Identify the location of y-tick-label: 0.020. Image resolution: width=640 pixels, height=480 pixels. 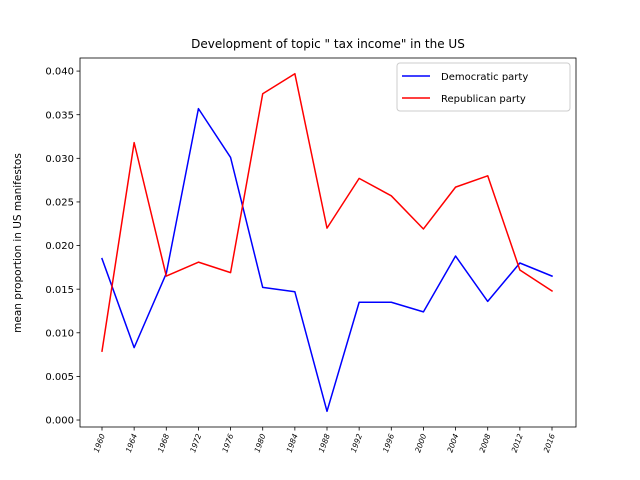
(59, 246).